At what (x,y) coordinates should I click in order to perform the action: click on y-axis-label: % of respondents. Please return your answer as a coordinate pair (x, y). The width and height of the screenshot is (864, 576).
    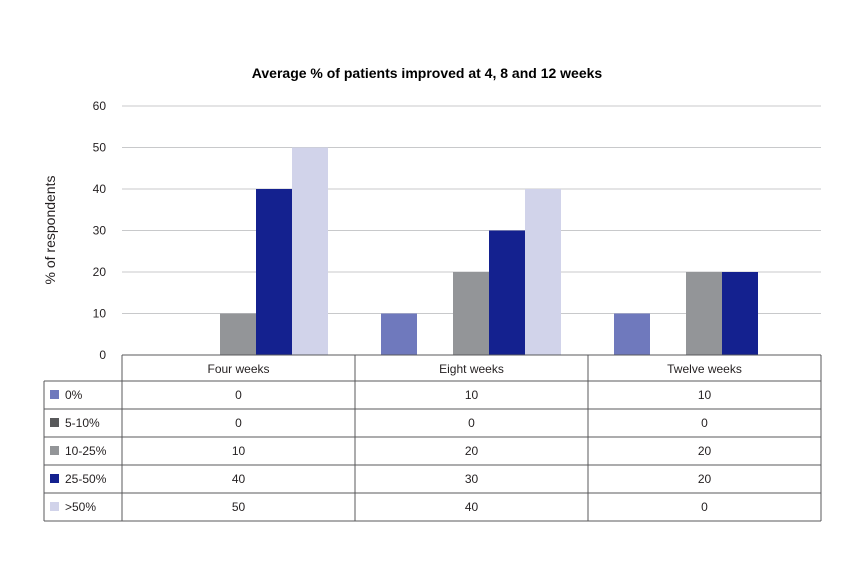
    Looking at the image, I should click on (50, 230).